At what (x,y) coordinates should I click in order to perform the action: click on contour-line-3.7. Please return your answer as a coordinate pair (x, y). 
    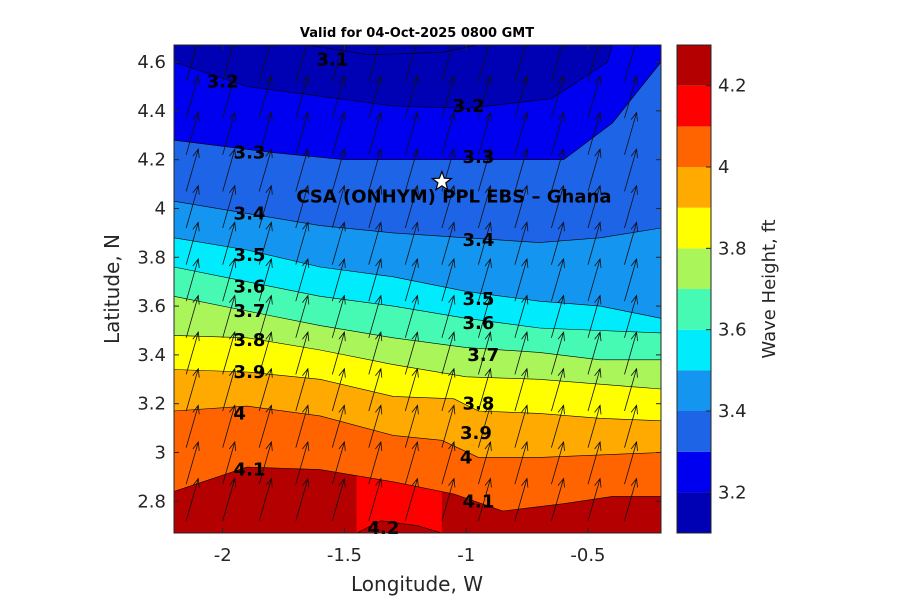
    Looking at the image, I should click on (417, 328).